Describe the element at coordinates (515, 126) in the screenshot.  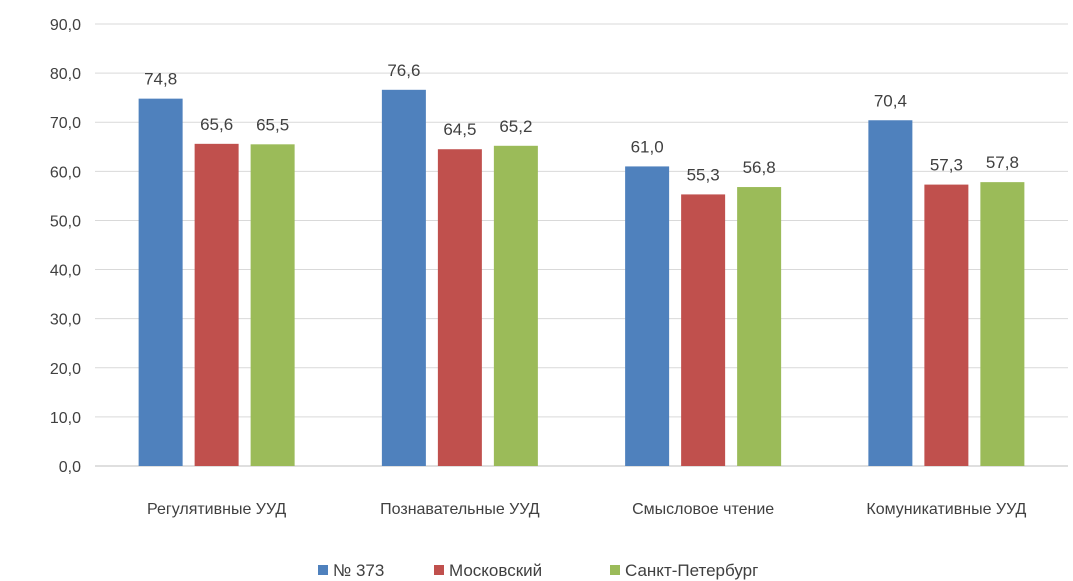
I see `data-label: 65,2` at that location.